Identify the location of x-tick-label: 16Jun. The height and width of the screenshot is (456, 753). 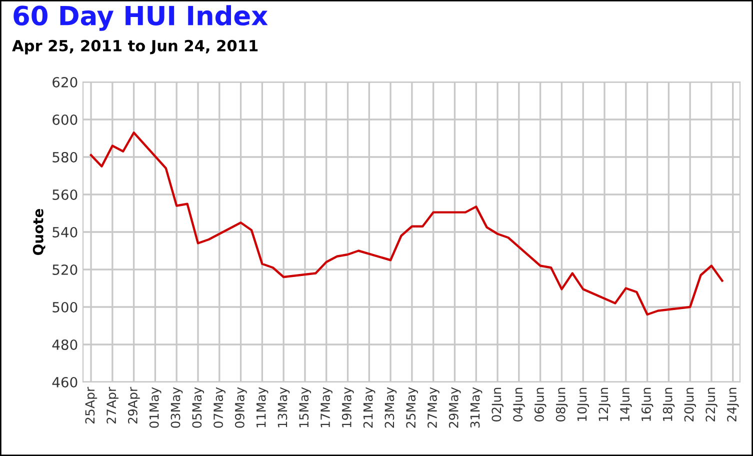
(647, 404).